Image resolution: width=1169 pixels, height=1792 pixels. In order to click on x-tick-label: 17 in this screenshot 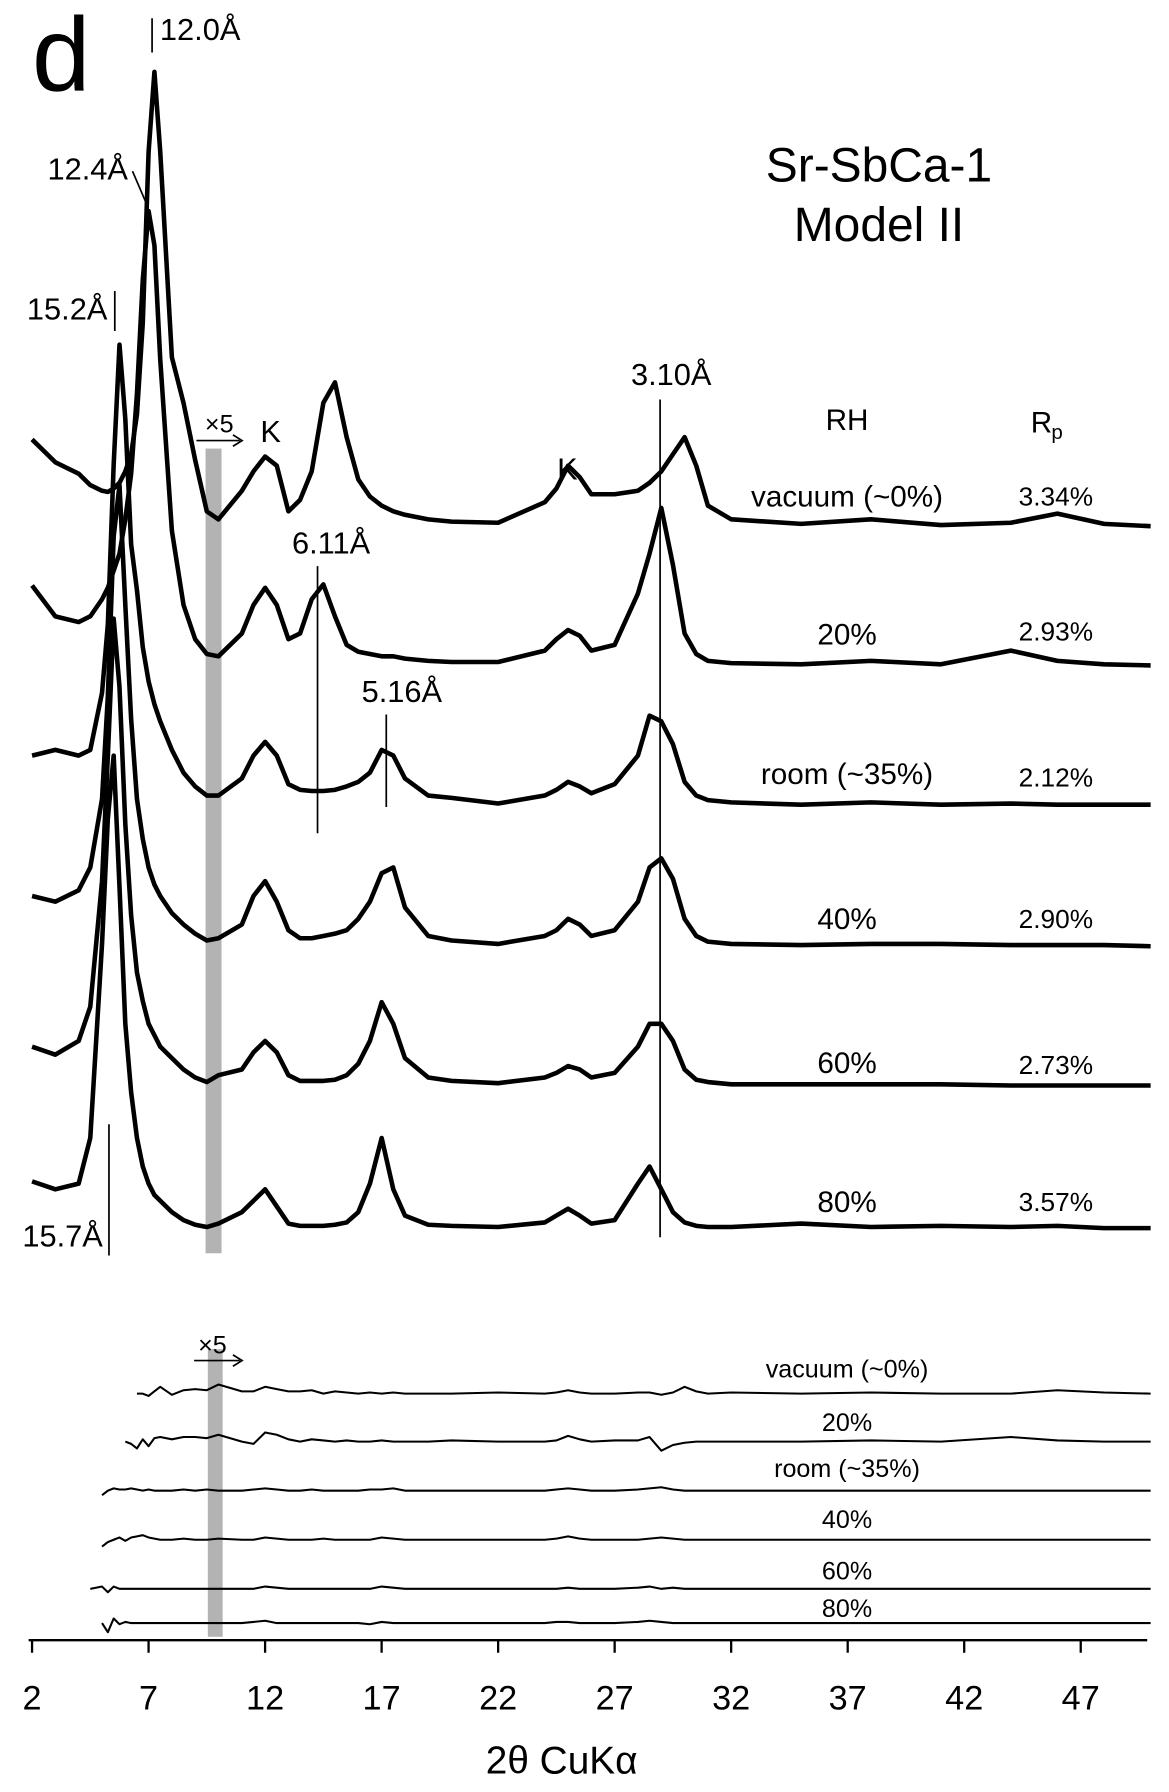, I will do `click(382, 1699)`.